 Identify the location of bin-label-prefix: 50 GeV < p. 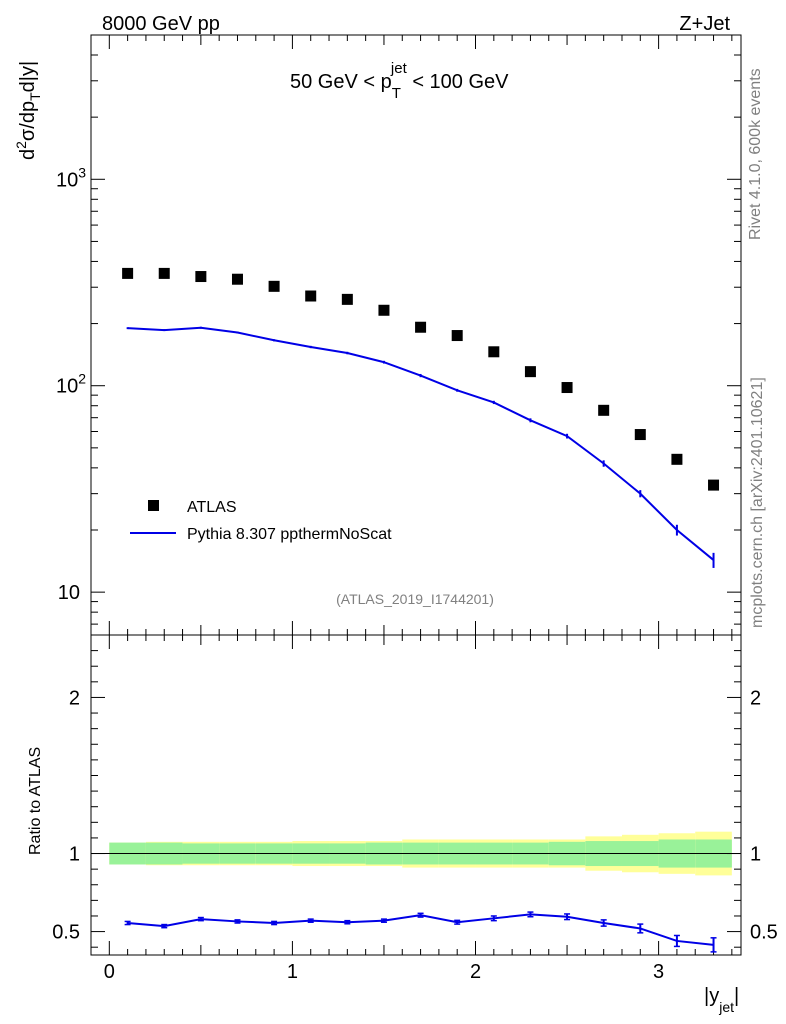
(341, 82).